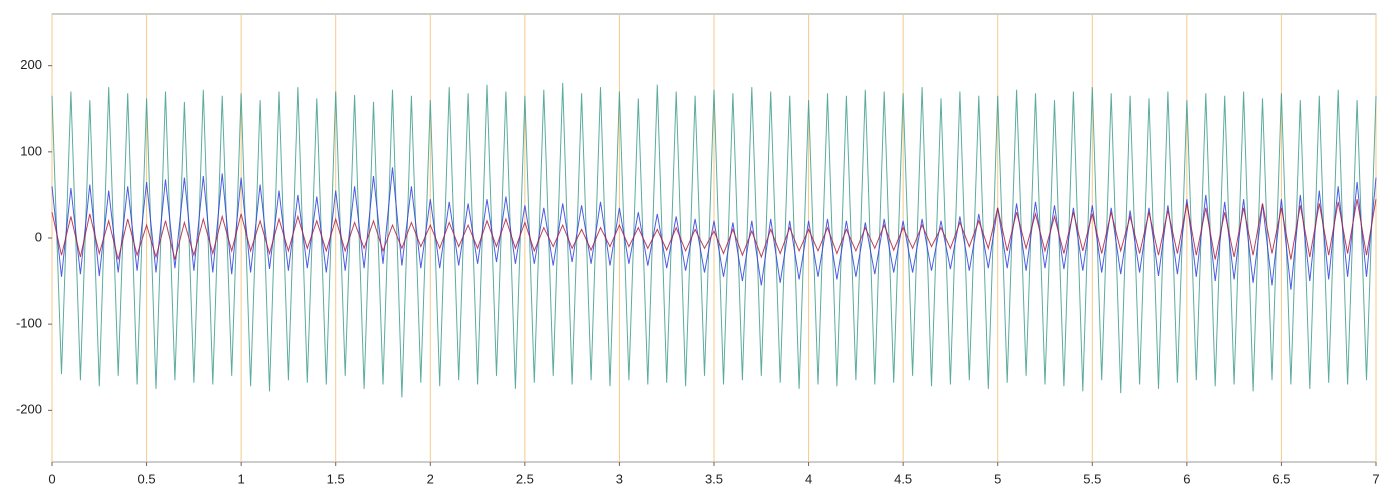 The width and height of the screenshot is (1400, 500). What do you see at coordinates (525, 478) in the screenshot?
I see `x-tick-label: 2.5` at bounding box center [525, 478].